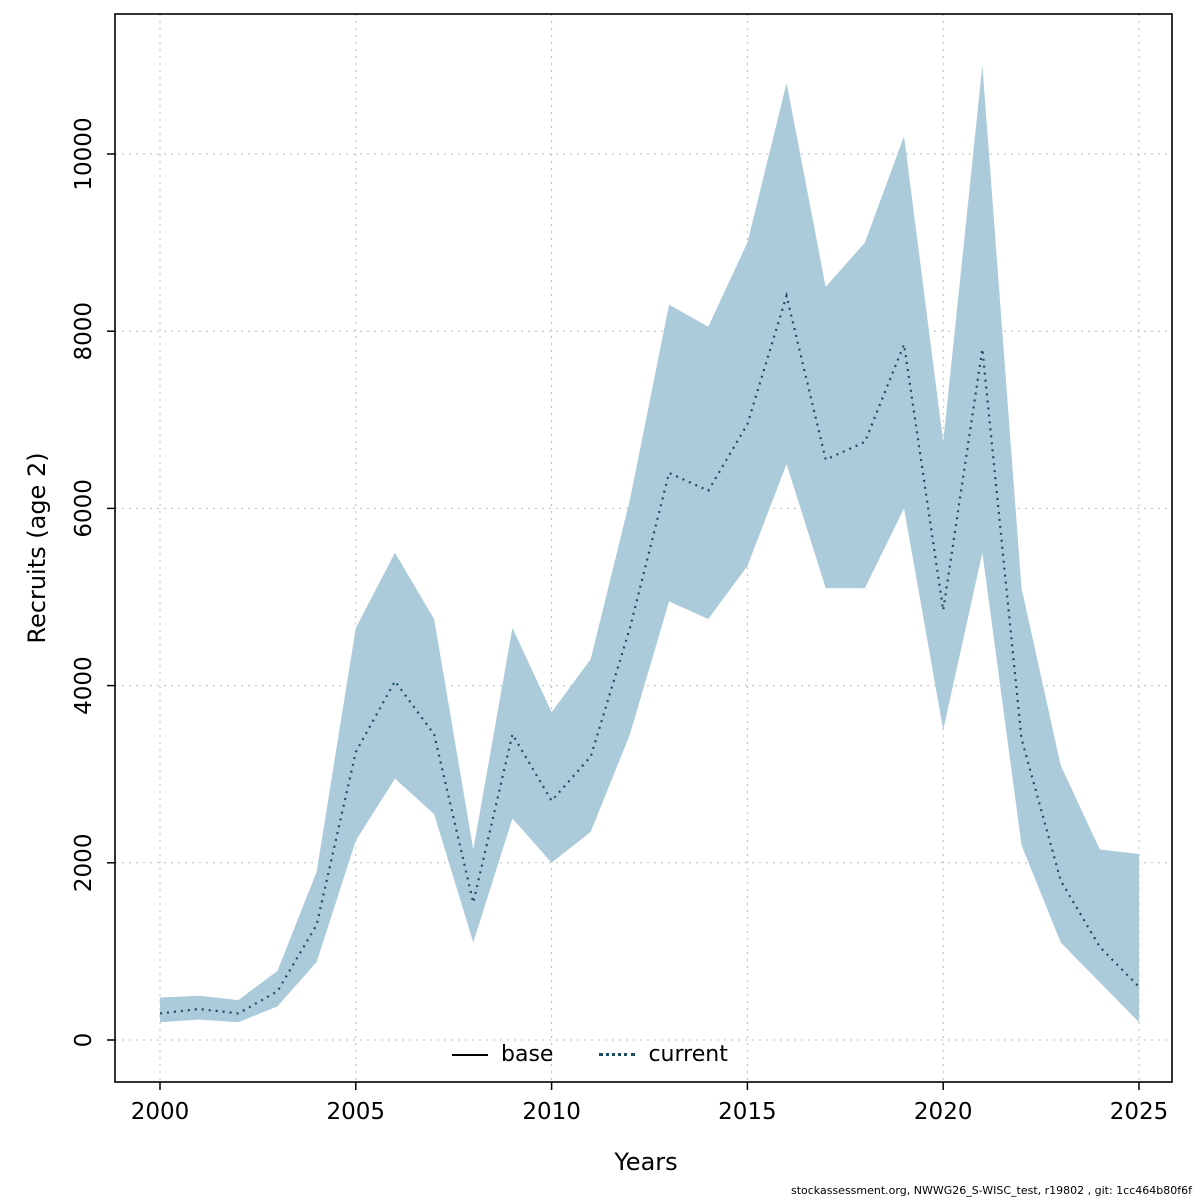  I want to click on legend-item-current: current, so click(663, 1054).